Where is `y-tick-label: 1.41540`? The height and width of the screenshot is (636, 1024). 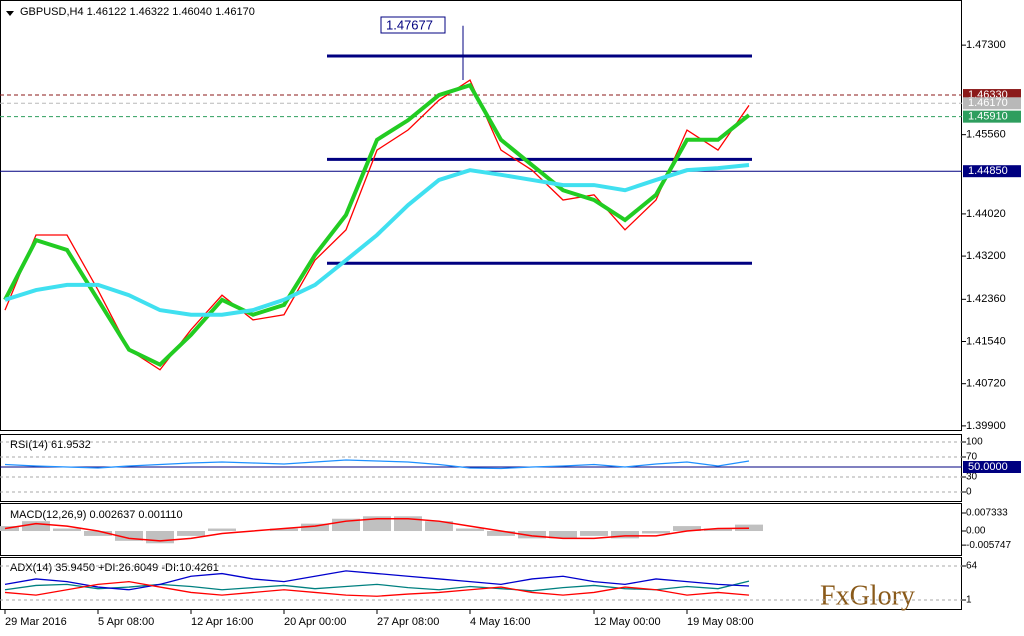
y-tick-label: 1.41540 is located at coordinates (986, 341).